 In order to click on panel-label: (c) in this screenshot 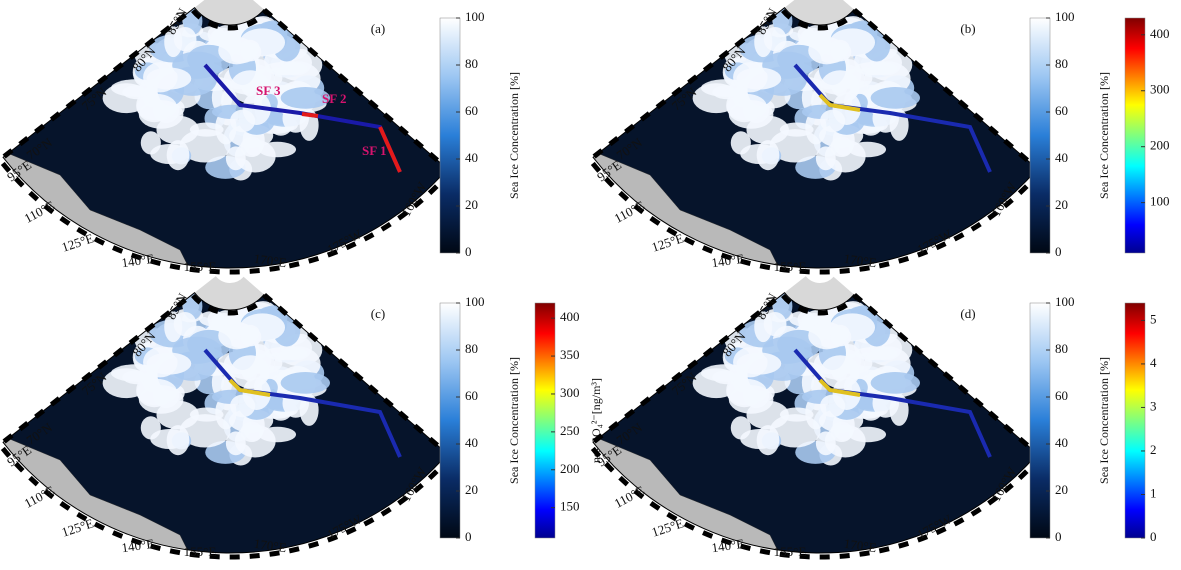, I will do `click(378, 313)`.